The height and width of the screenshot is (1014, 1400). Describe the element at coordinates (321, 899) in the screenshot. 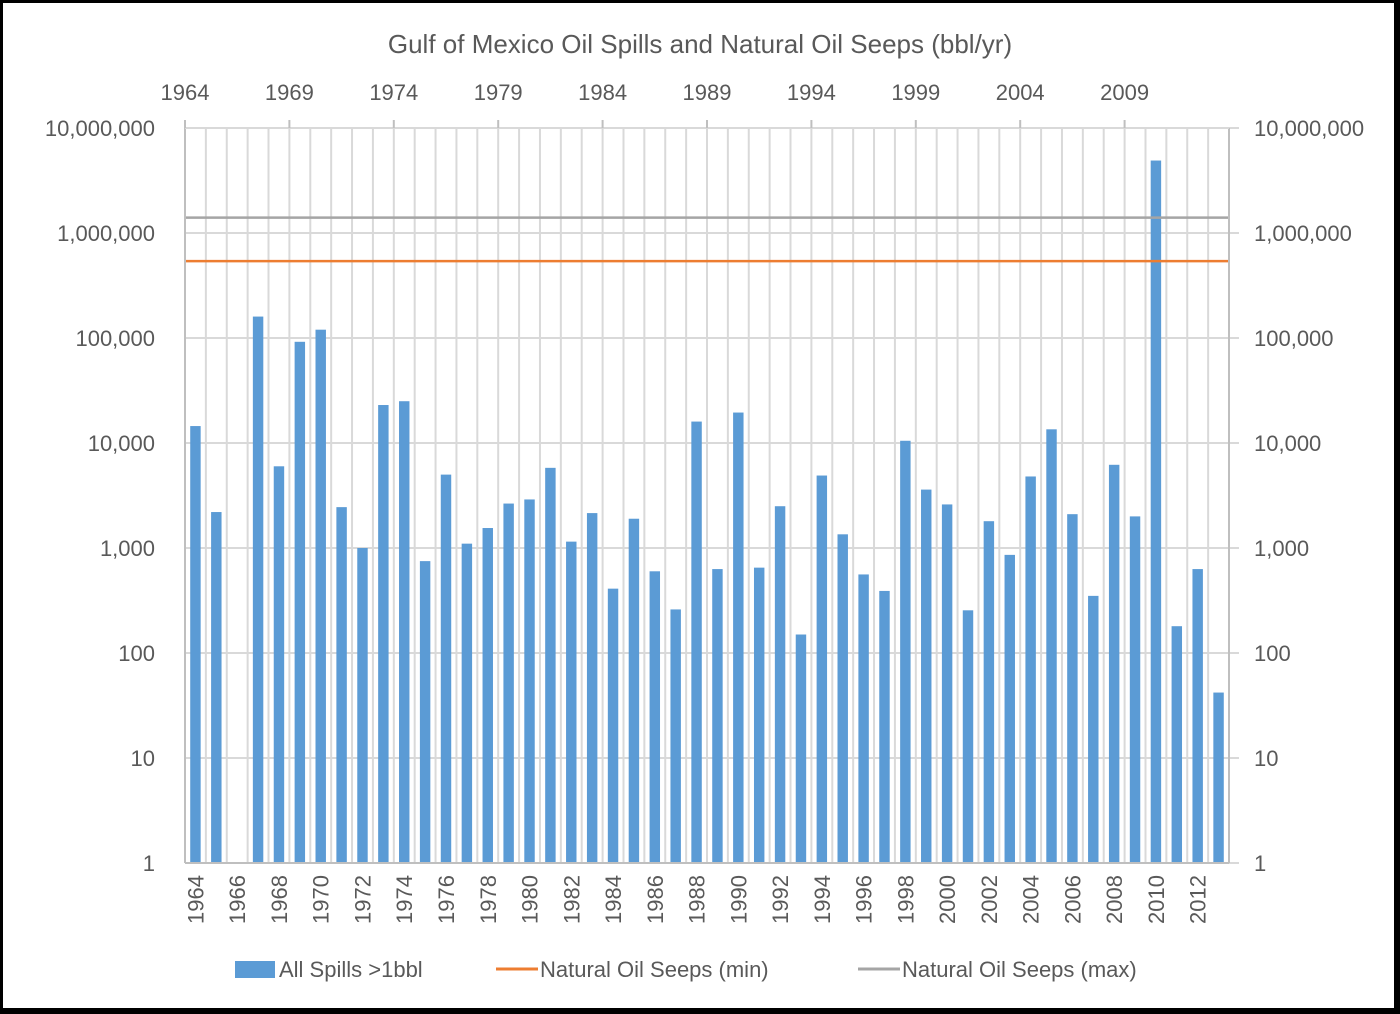

I see `x-tick-label: 1970` at that location.